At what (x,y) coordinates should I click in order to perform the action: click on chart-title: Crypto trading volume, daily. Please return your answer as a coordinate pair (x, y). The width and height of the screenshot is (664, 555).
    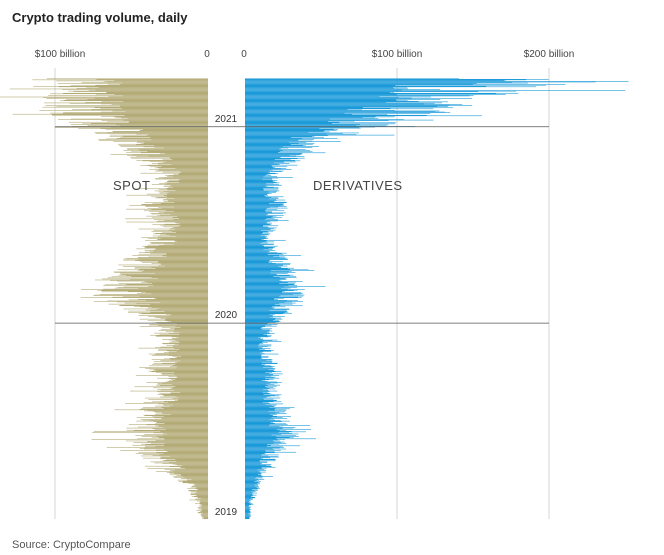
    Looking at the image, I should click on (100, 17).